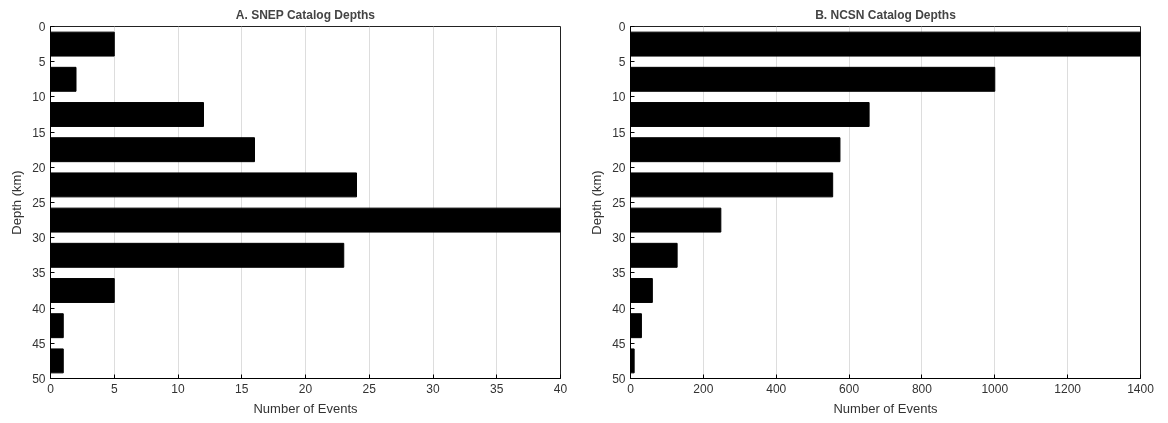 The height and width of the screenshot is (423, 1168). Describe the element at coordinates (1141, 388) in the screenshot. I see `x-tick-label: 1400` at that location.